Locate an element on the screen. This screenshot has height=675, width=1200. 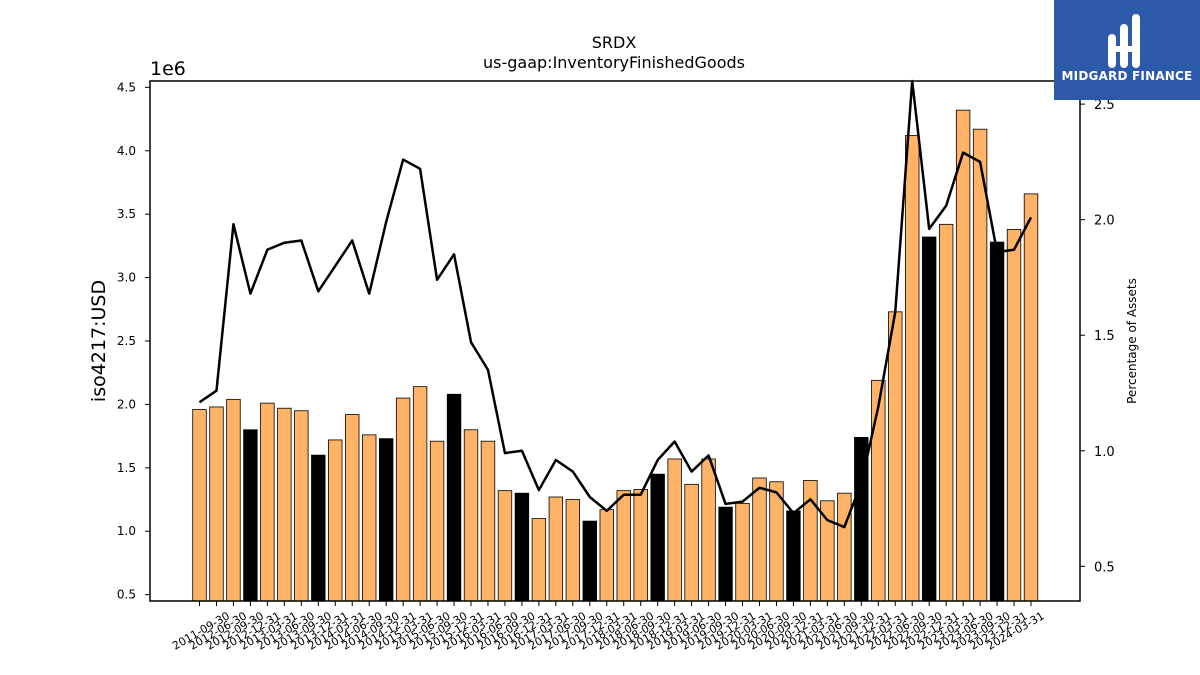
midgard-logo-icon is located at coordinates (1124, 41).